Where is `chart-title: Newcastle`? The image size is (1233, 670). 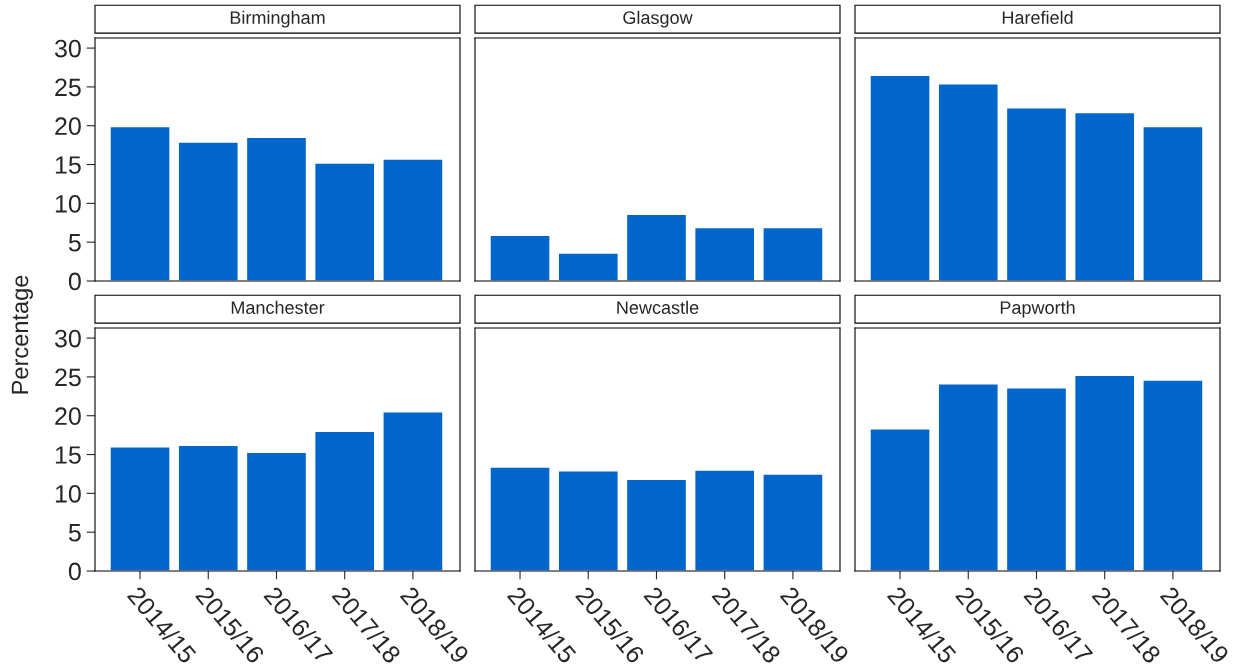 chart-title: Newcastle is located at coordinates (658, 307).